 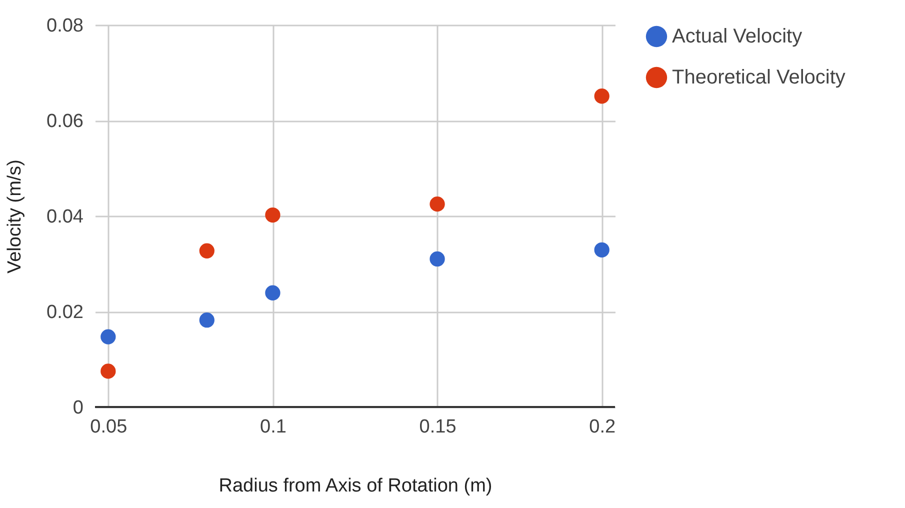 What do you see at coordinates (737, 37) in the screenshot?
I see `legend-label: Actual Velocity` at bounding box center [737, 37].